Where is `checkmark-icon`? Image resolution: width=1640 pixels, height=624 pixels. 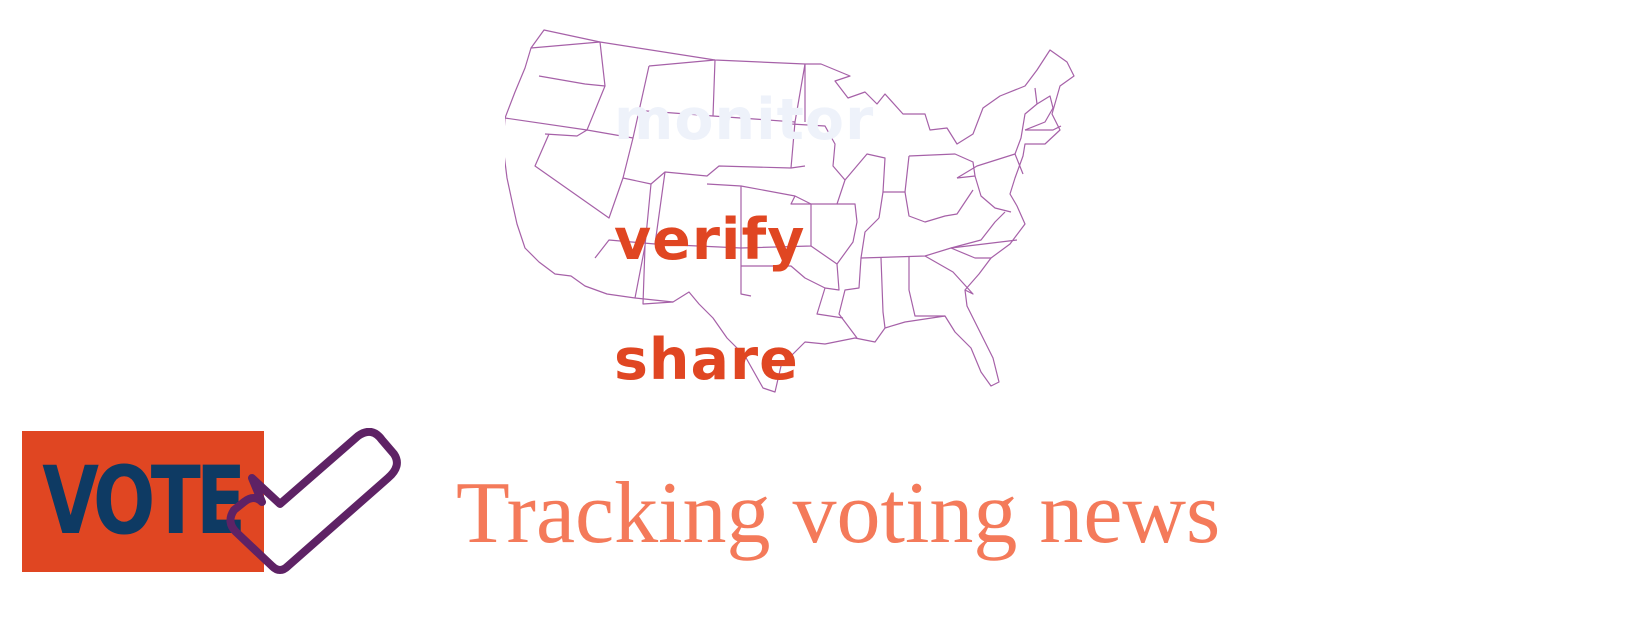
checkmark-icon is located at coordinates (313, 501).